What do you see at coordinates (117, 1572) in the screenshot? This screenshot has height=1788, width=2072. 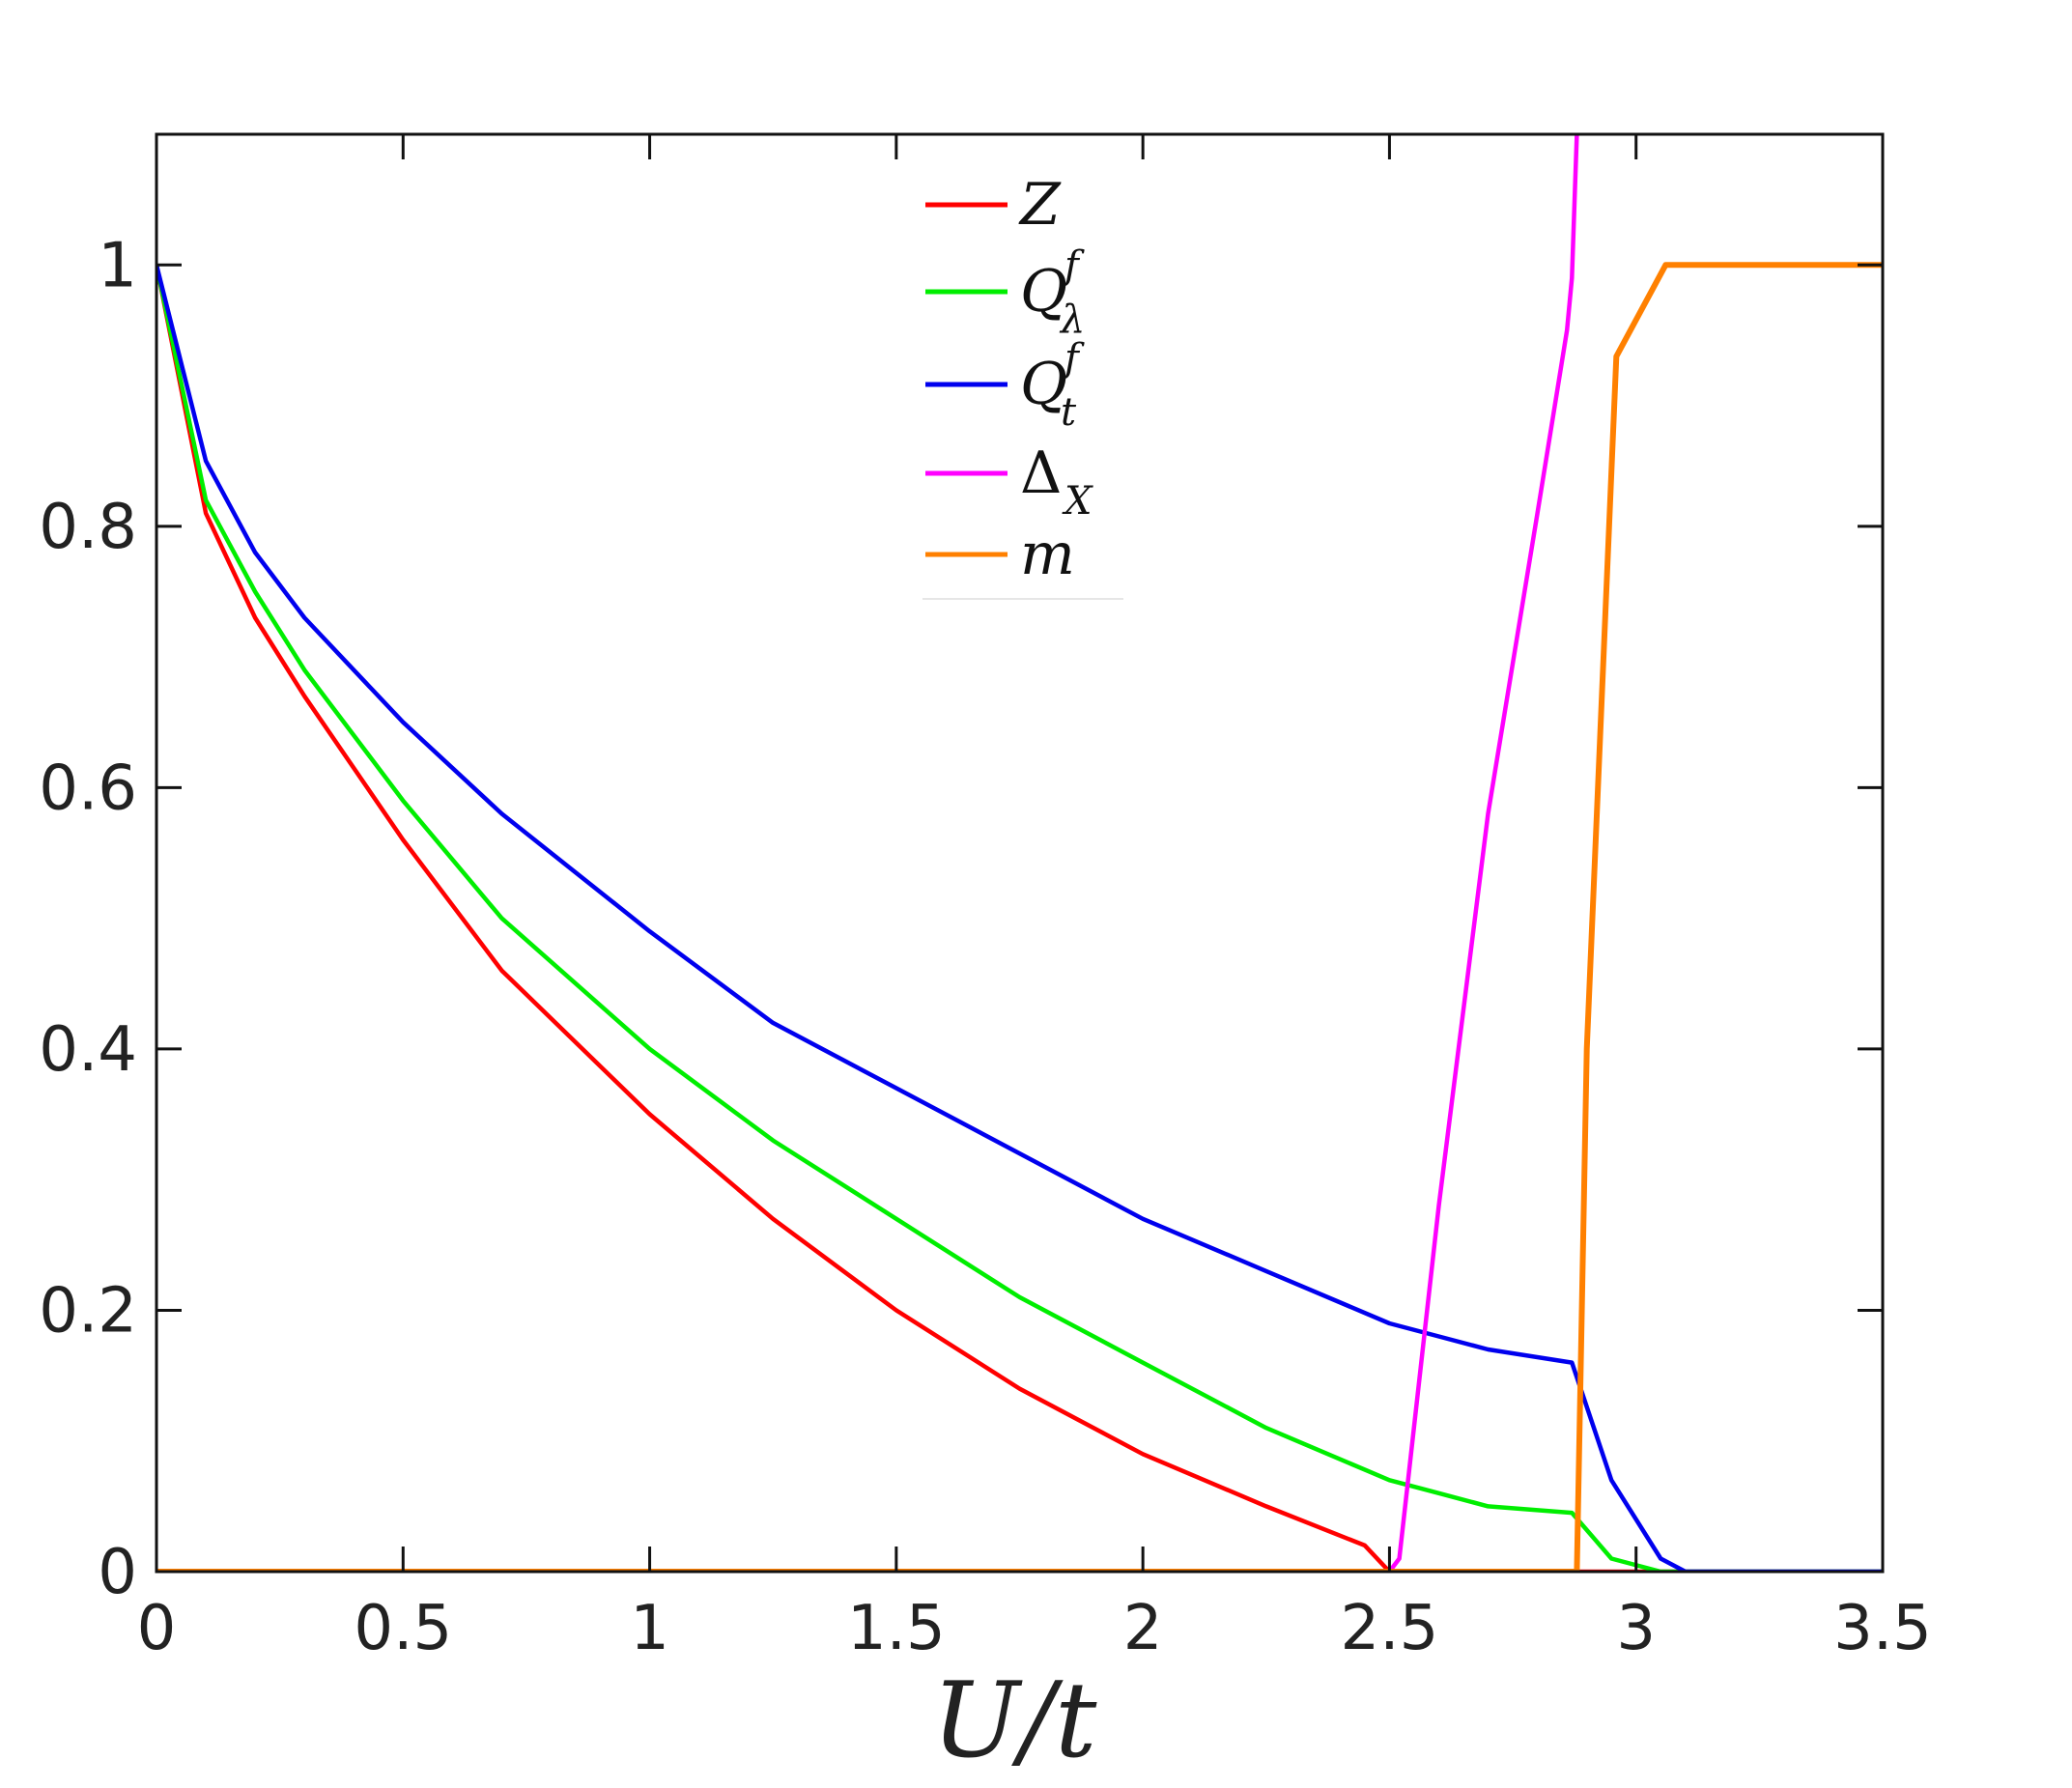 I see `y-tick-label: 0` at bounding box center [117, 1572].